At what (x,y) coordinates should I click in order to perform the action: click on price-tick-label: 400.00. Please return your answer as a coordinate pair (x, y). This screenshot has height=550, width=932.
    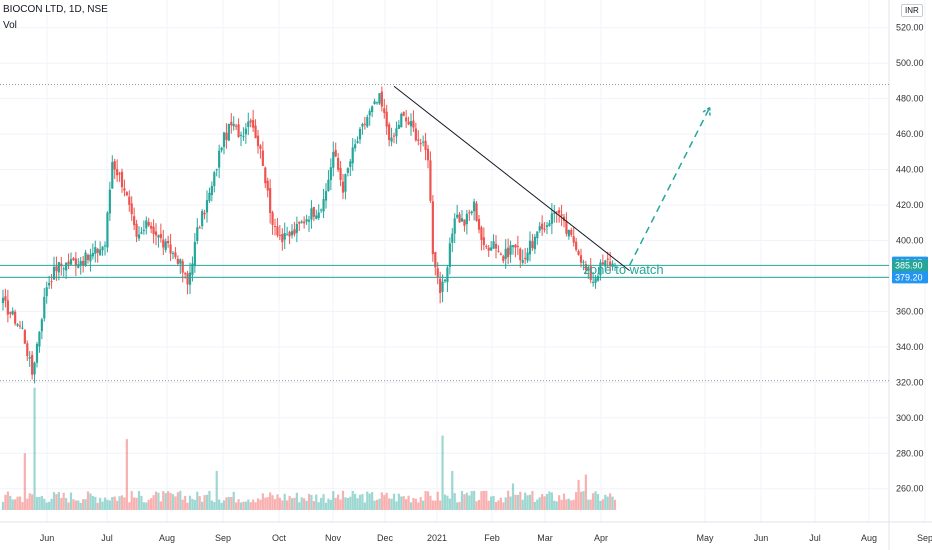
    Looking at the image, I should click on (910, 240).